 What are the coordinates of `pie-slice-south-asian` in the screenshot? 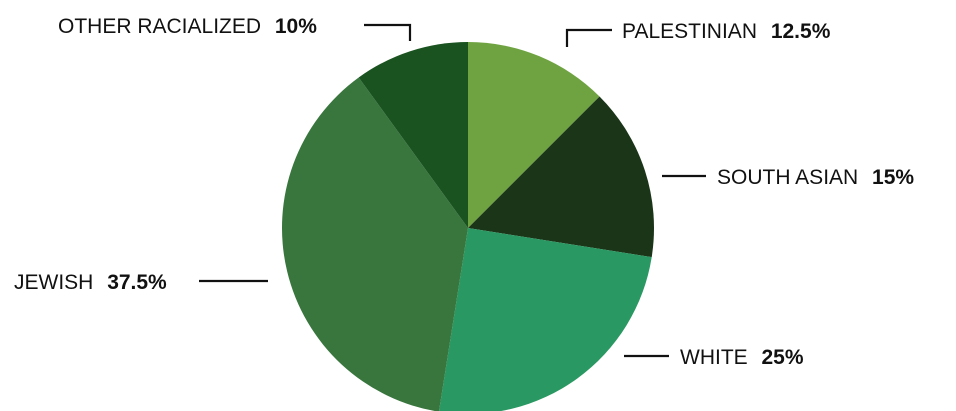 It's located at (561, 177).